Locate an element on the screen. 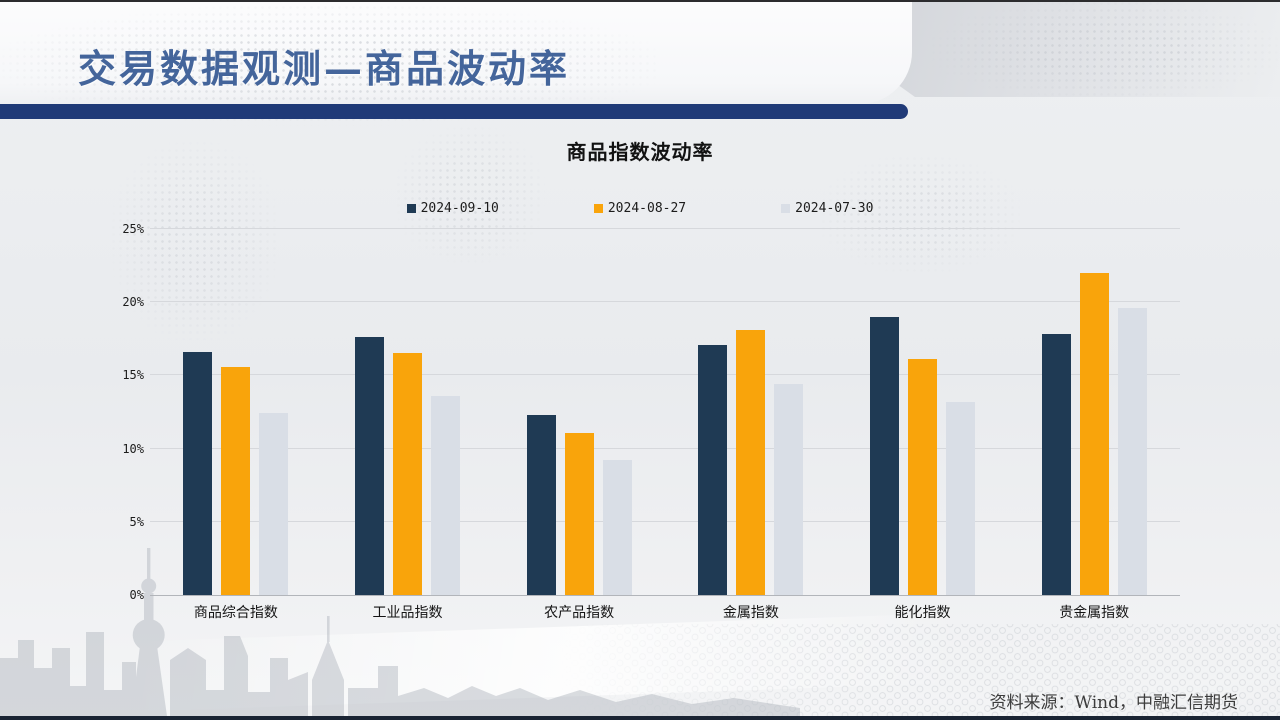 Image resolution: width=1280 pixels, height=720 pixels. bottom-edge-line is located at coordinates (640, 718).